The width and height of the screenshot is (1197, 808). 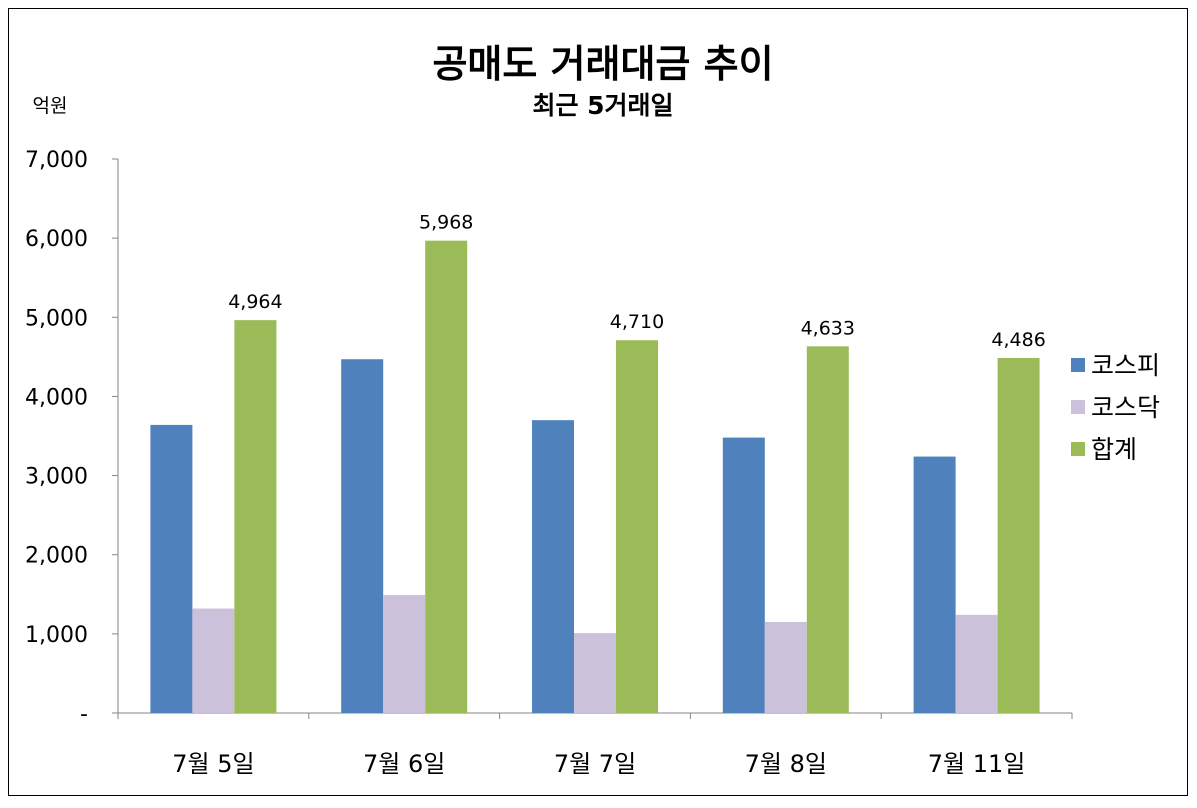 What do you see at coordinates (1125, 407) in the screenshot?
I see `legend-label: 코스닥` at bounding box center [1125, 407].